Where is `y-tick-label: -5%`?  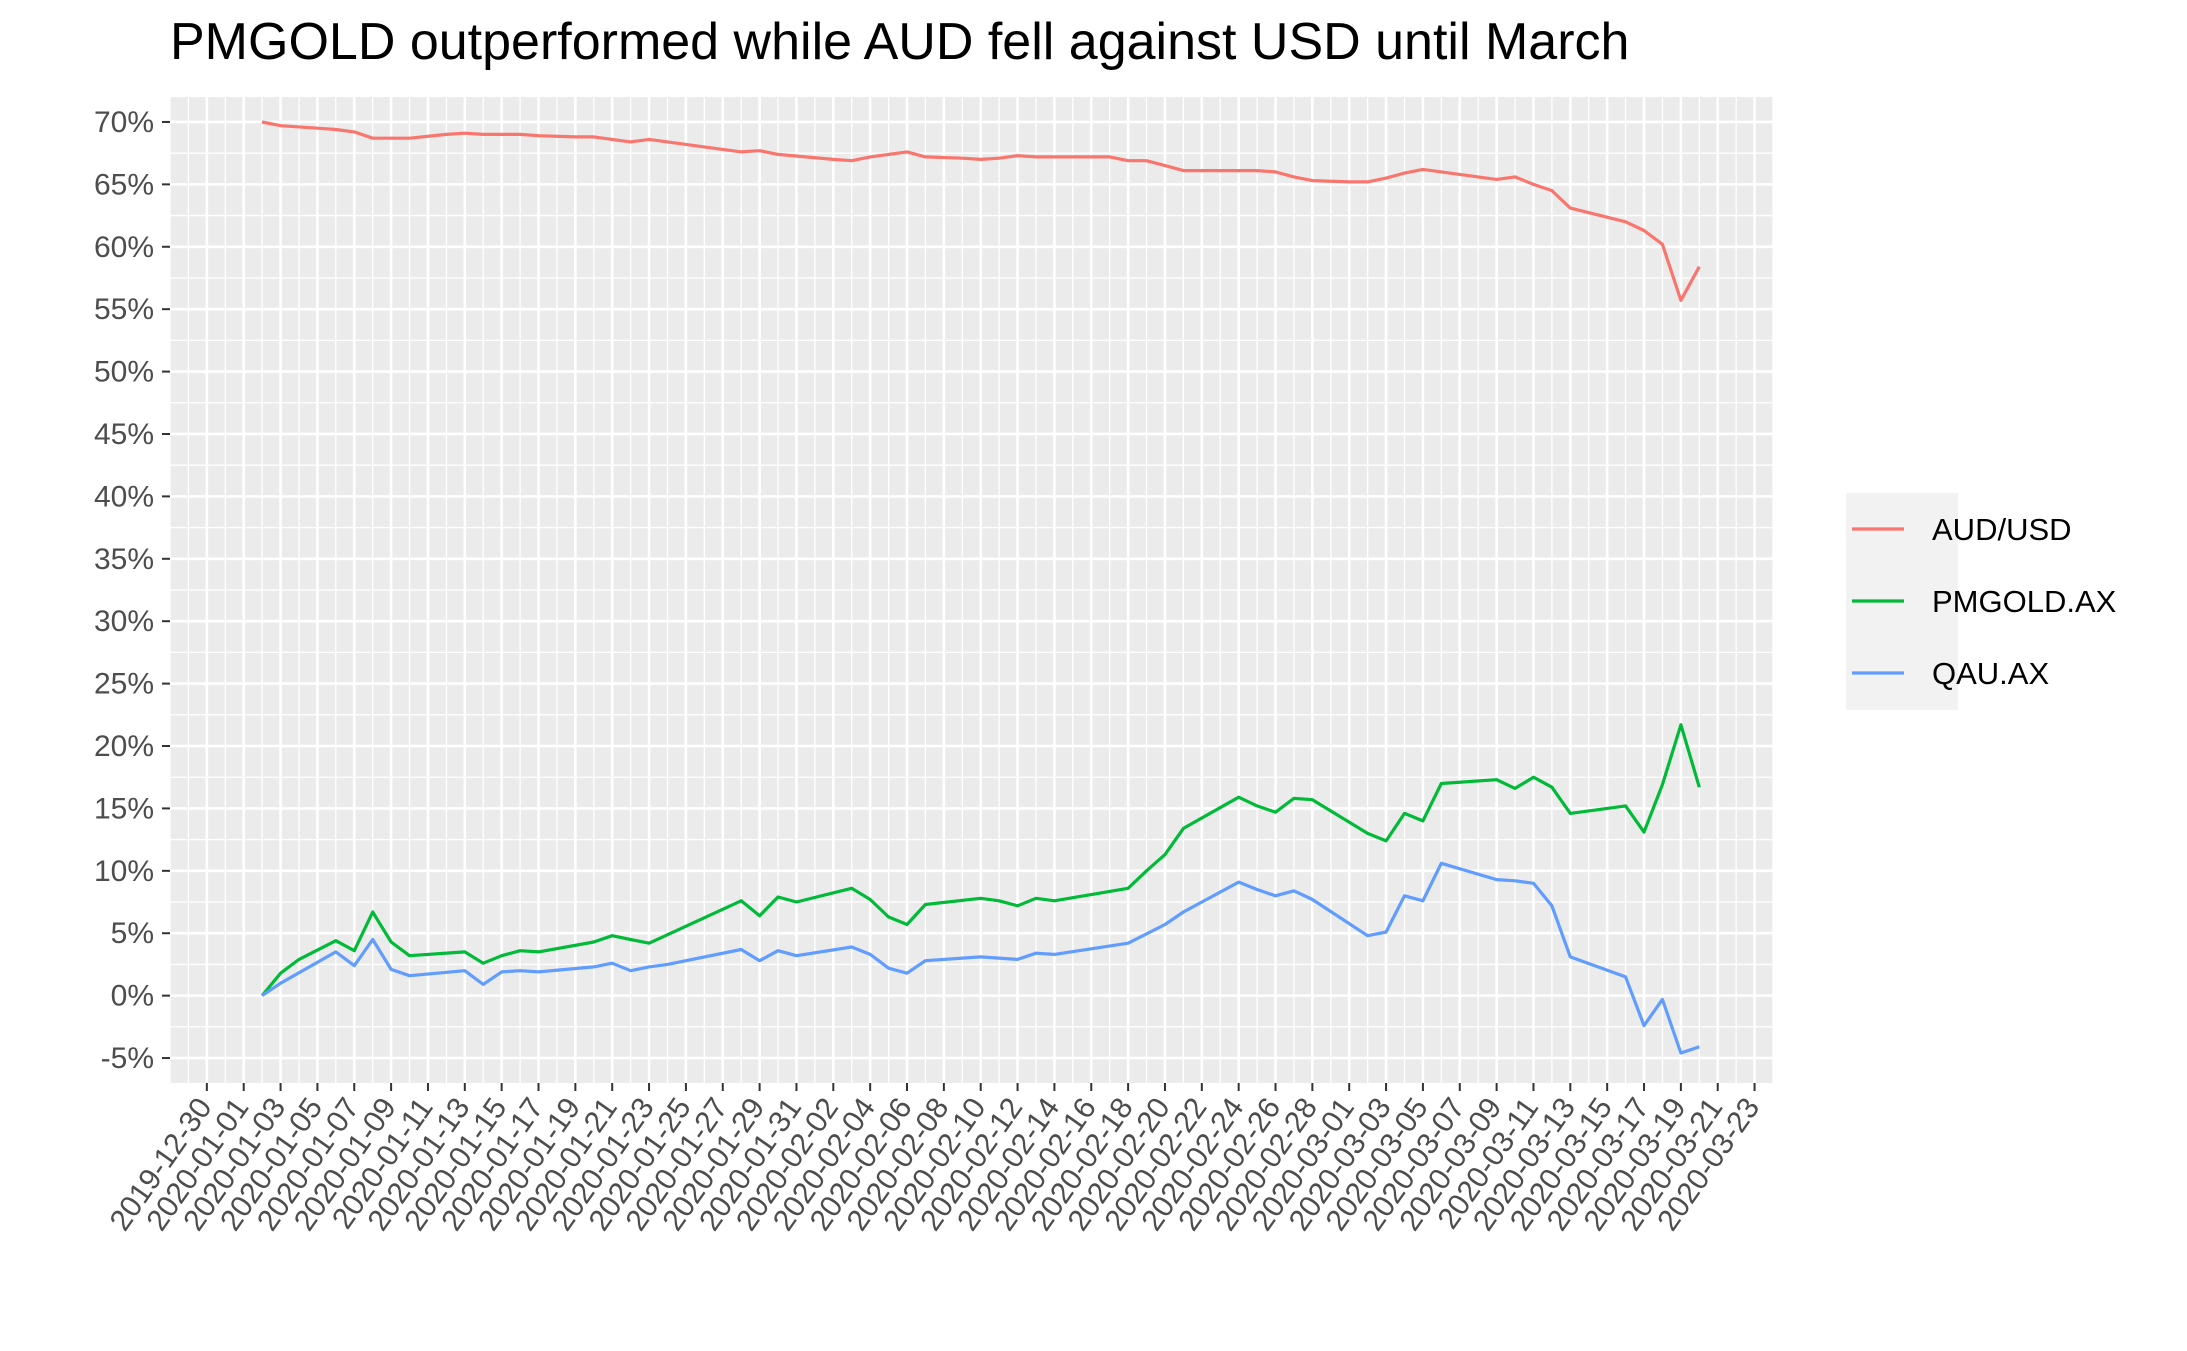 y-tick-label: -5% is located at coordinates (127, 1058).